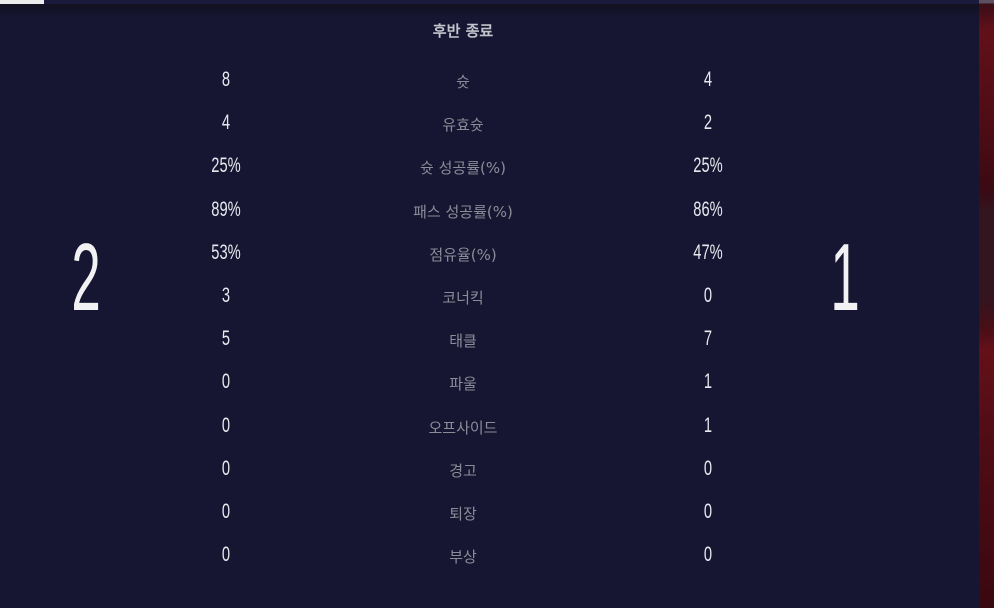 The height and width of the screenshot is (608, 994). What do you see at coordinates (463, 254) in the screenshot?
I see `stat-label: 점유율(%)` at bounding box center [463, 254].